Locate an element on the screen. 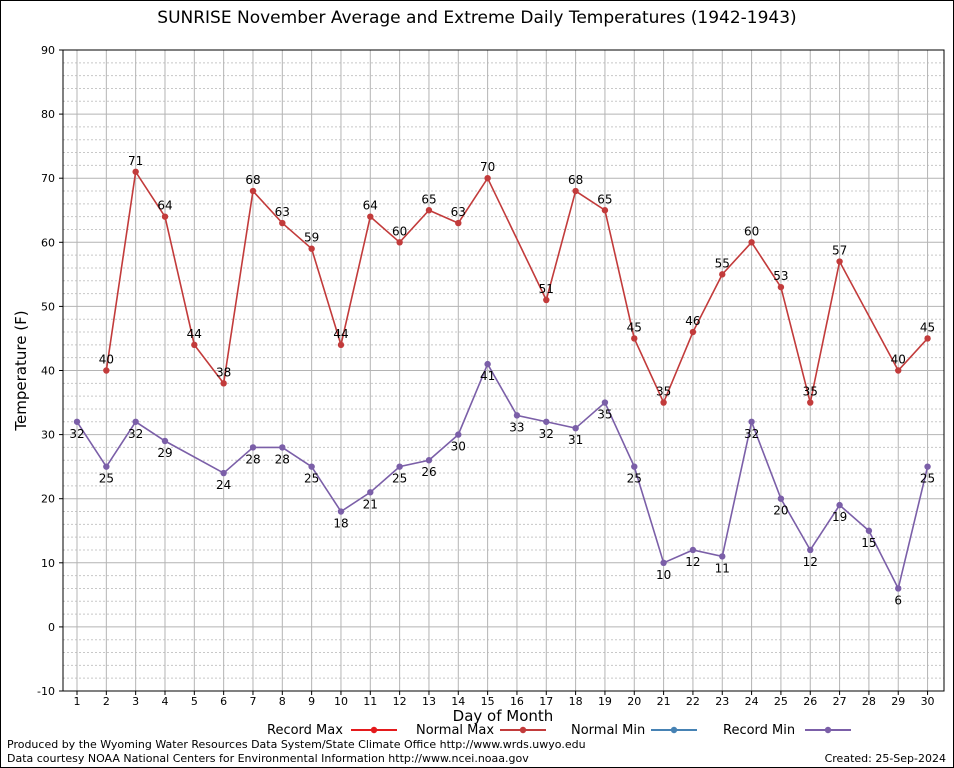 This screenshot has height=768, width=954. x-tick-label: 18 is located at coordinates (576, 701).